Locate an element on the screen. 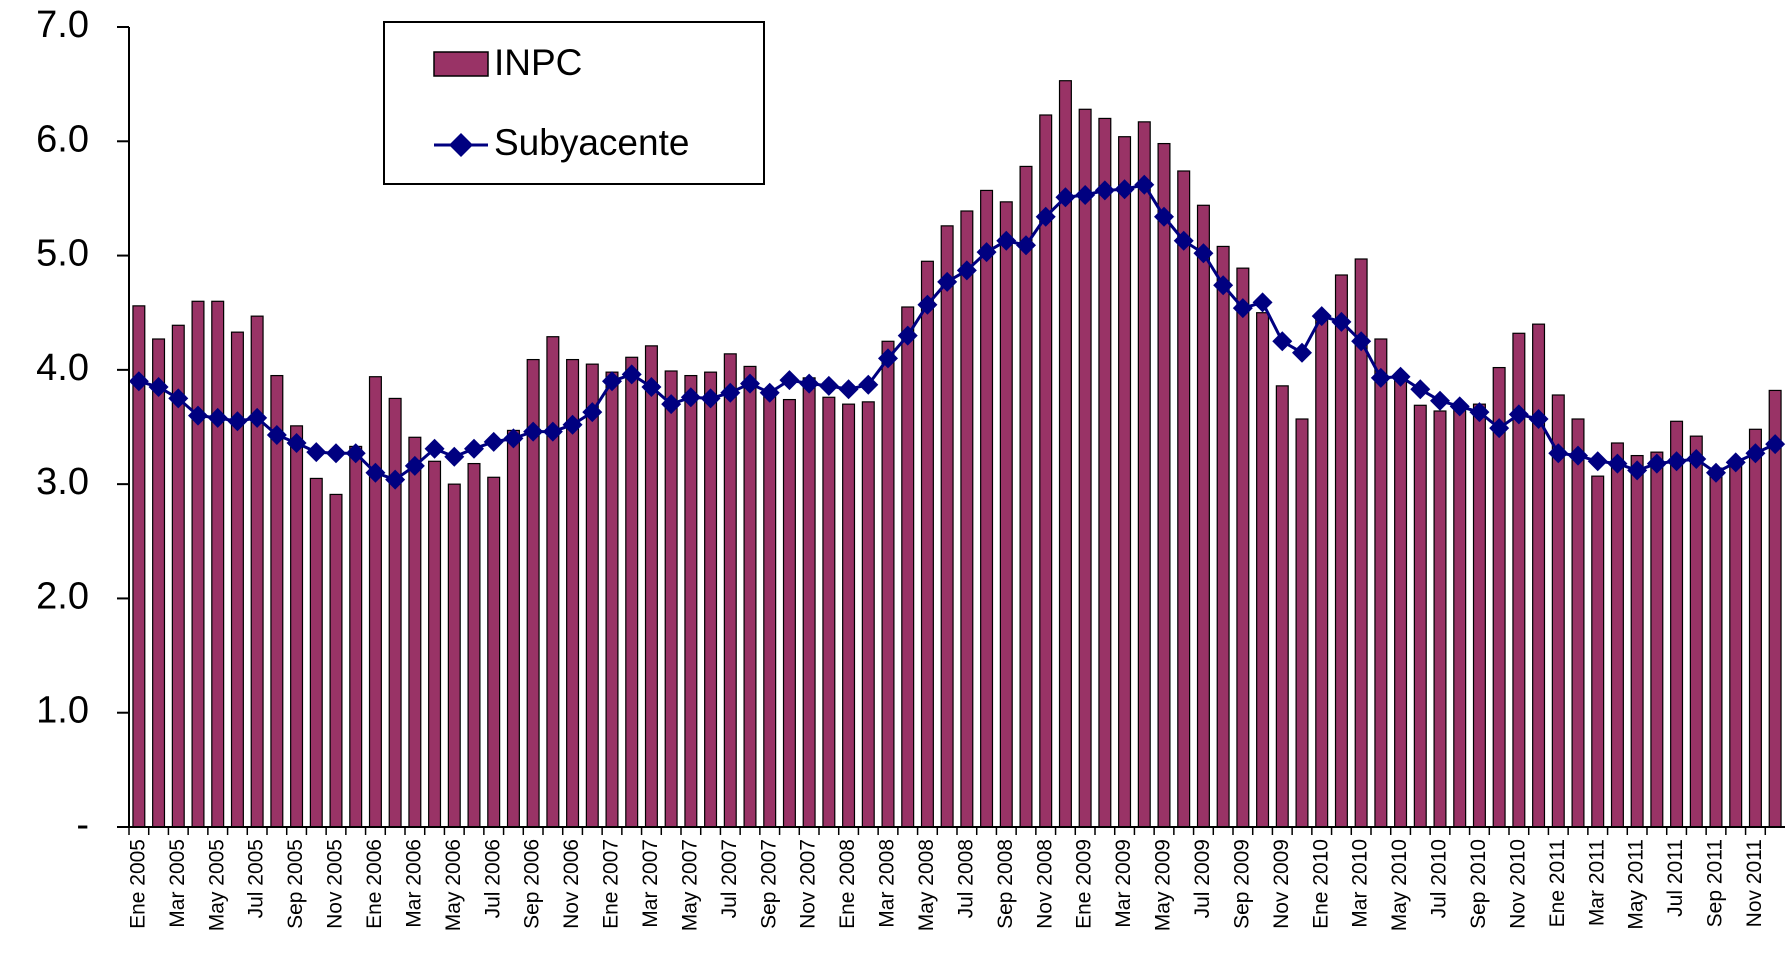 The height and width of the screenshot is (970, 1787). x-tick-label: Mar 2010 is located at coordinates (1360, 883).